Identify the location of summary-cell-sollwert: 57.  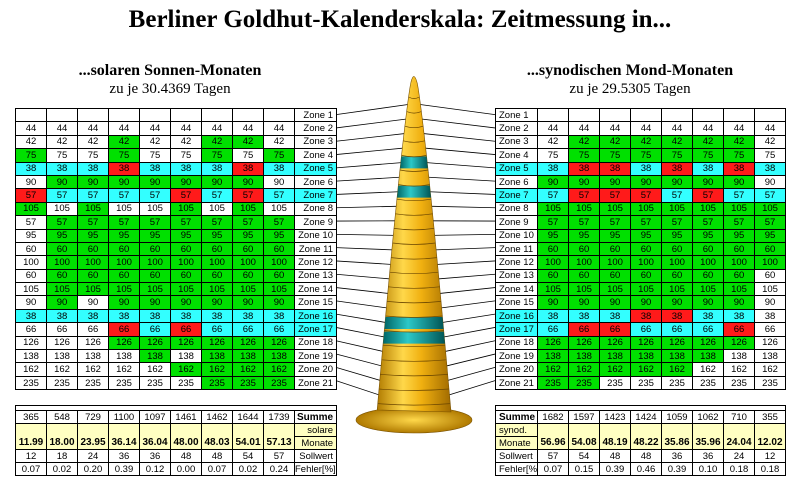
(553, 456).